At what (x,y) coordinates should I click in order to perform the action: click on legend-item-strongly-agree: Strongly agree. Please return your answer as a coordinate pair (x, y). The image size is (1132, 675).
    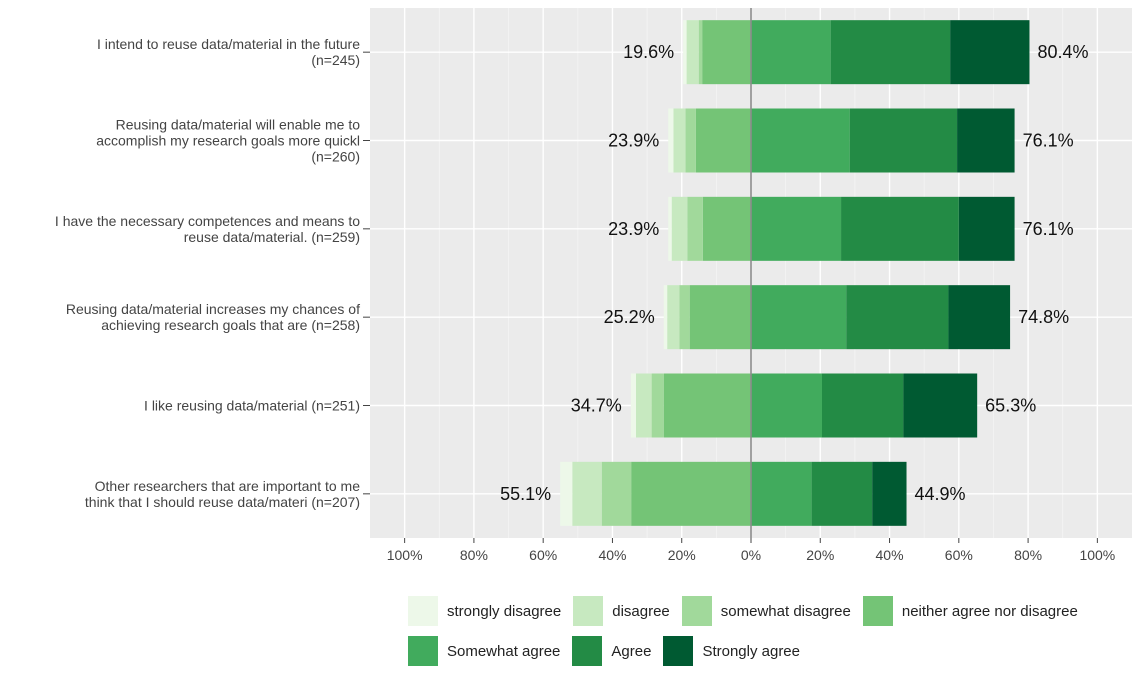
    Looking at the image, I should click on (731, 651).